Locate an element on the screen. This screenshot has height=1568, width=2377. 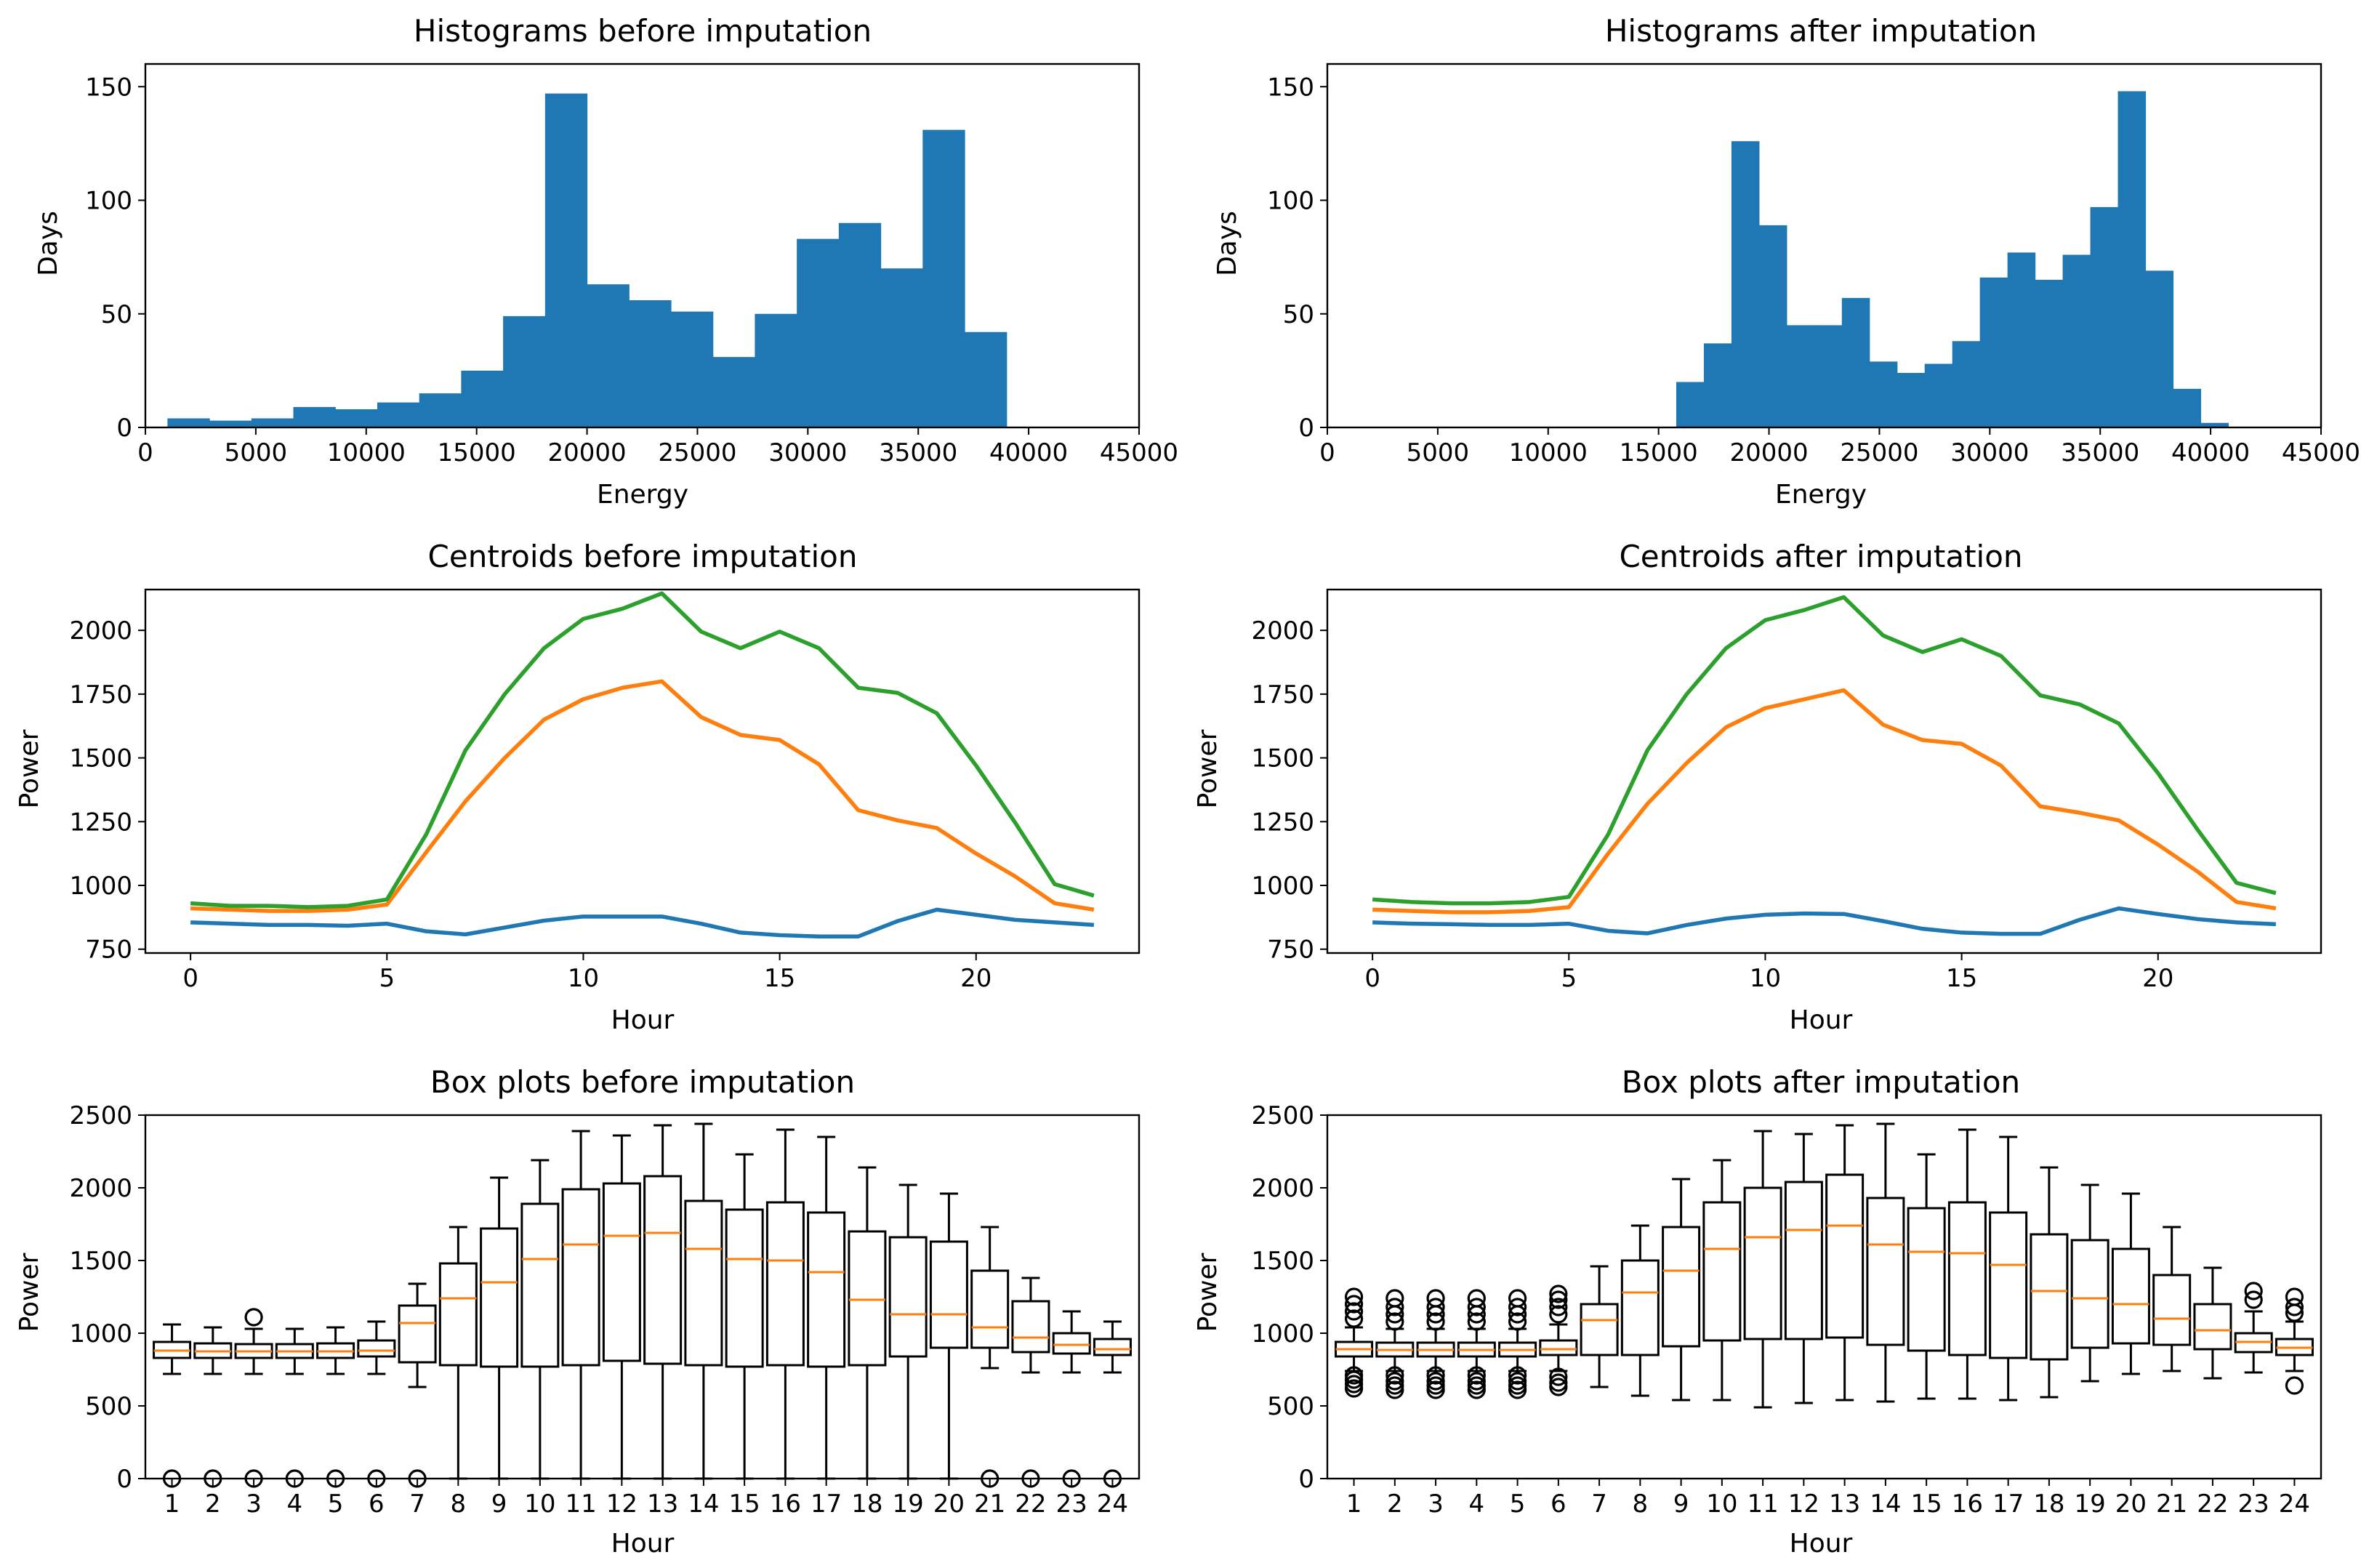
box-after-title: Box plots after imputation is located at coordinates (1821, 1082).